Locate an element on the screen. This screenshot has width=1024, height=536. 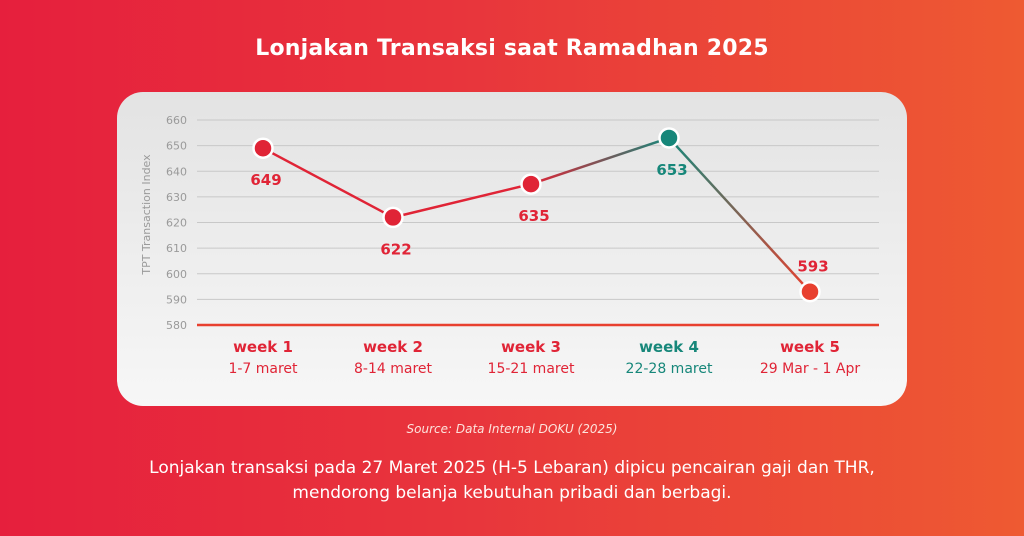
x-tick-label: week 3 is located at coordinates (531, 347).